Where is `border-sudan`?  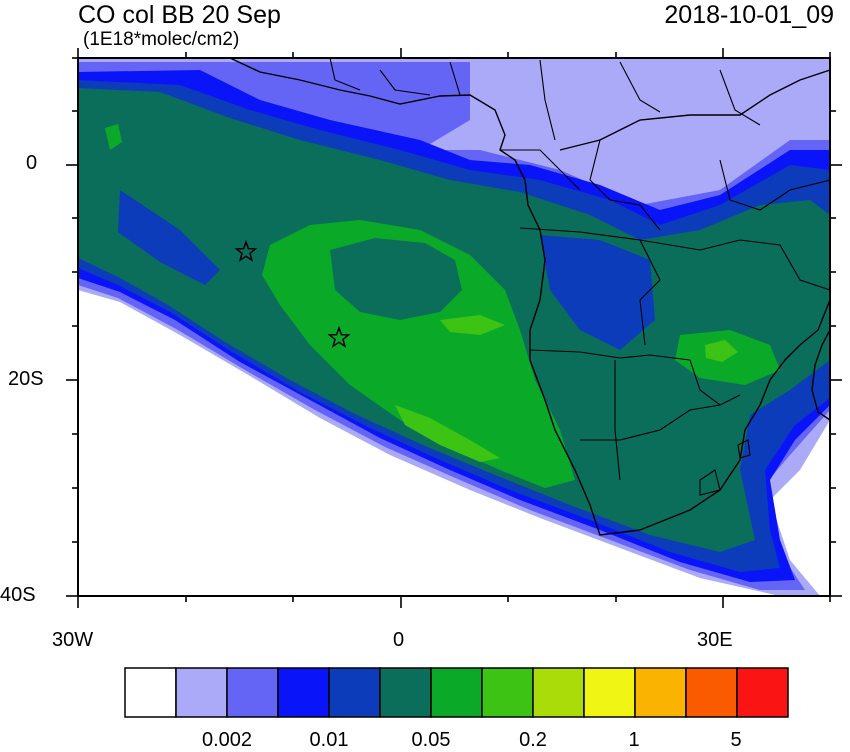
border-sudan is located at coordinates (640, 87).